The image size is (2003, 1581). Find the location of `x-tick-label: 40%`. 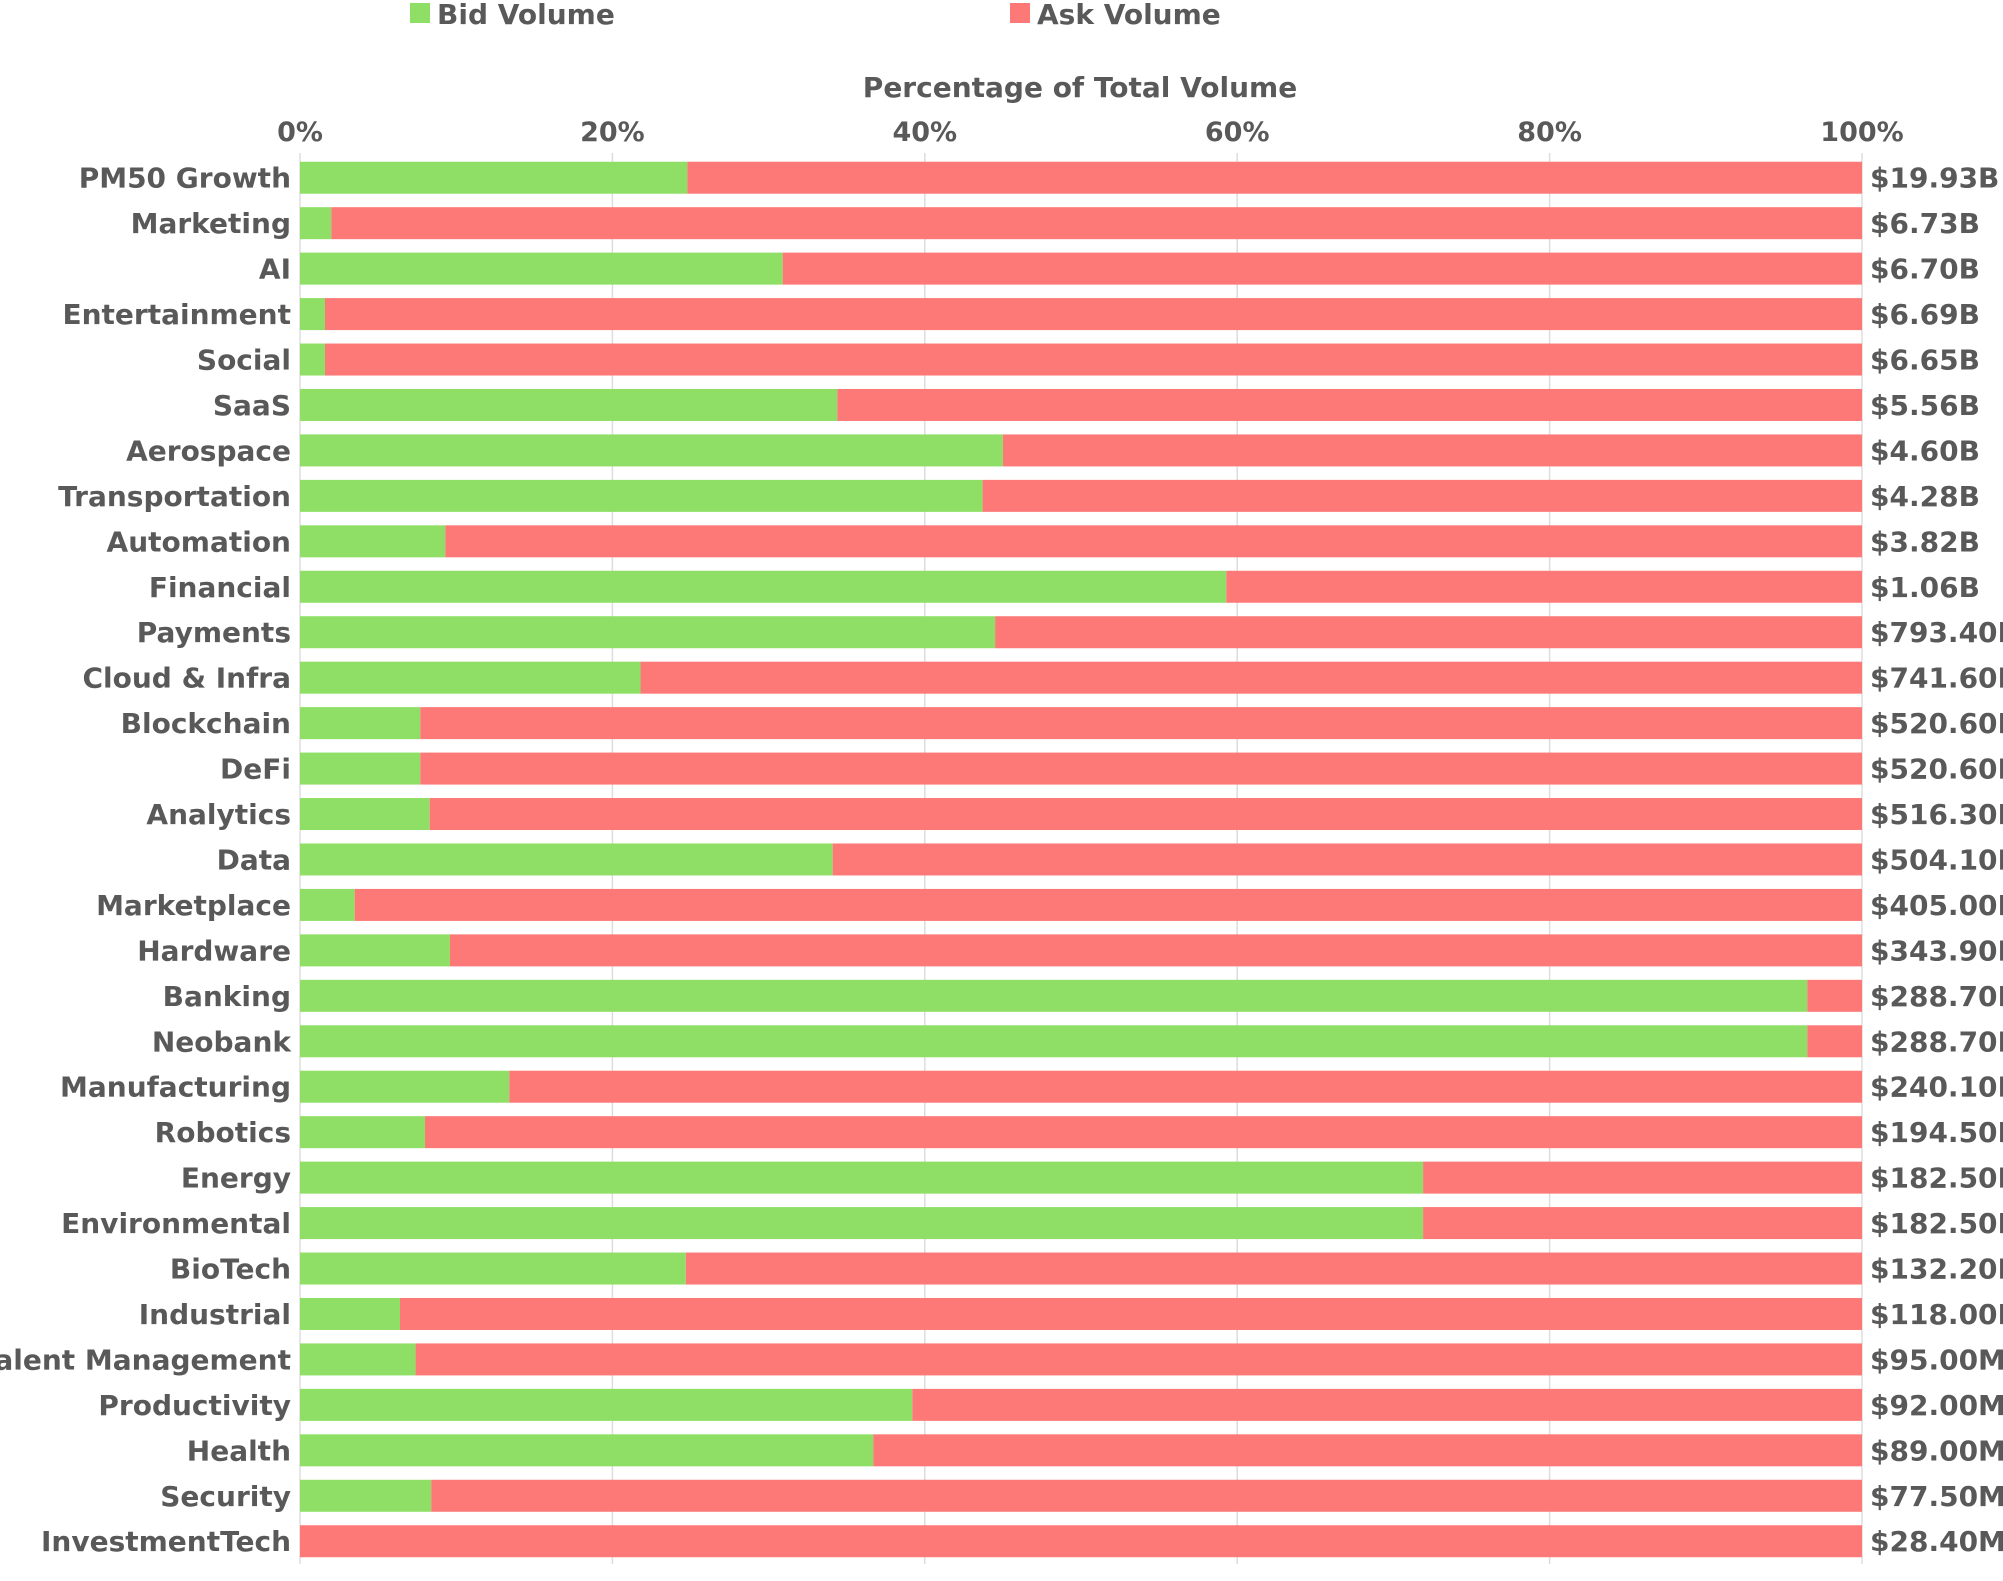

x-tick-label: 40% is located at coordinates (924, 132).